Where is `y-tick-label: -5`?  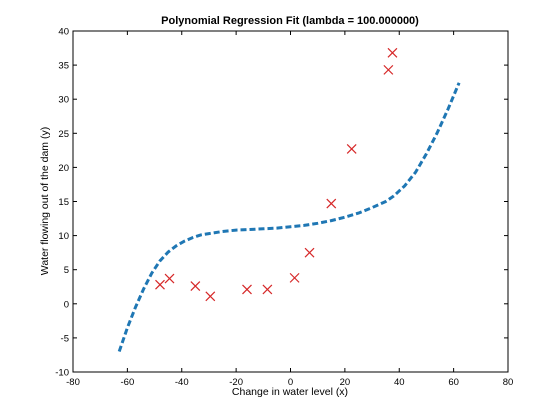
y-tick-label: -5 is located at coordinates (65, 338).